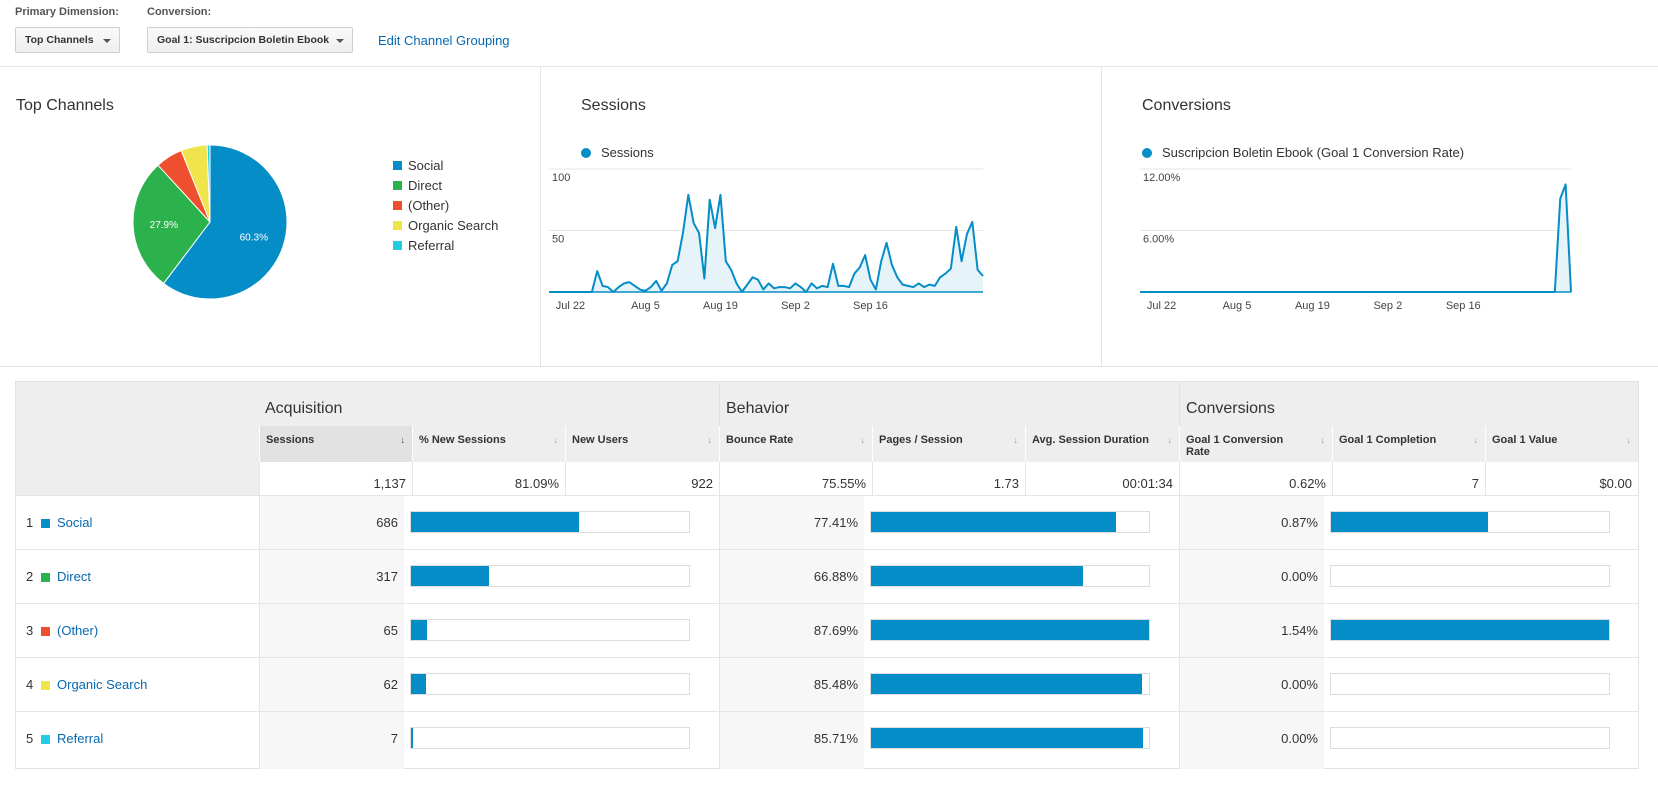 The height and width of the screenshot is (788, 1658). I want to click on row-conv-rate: 0.00%, so click(1299, 684).